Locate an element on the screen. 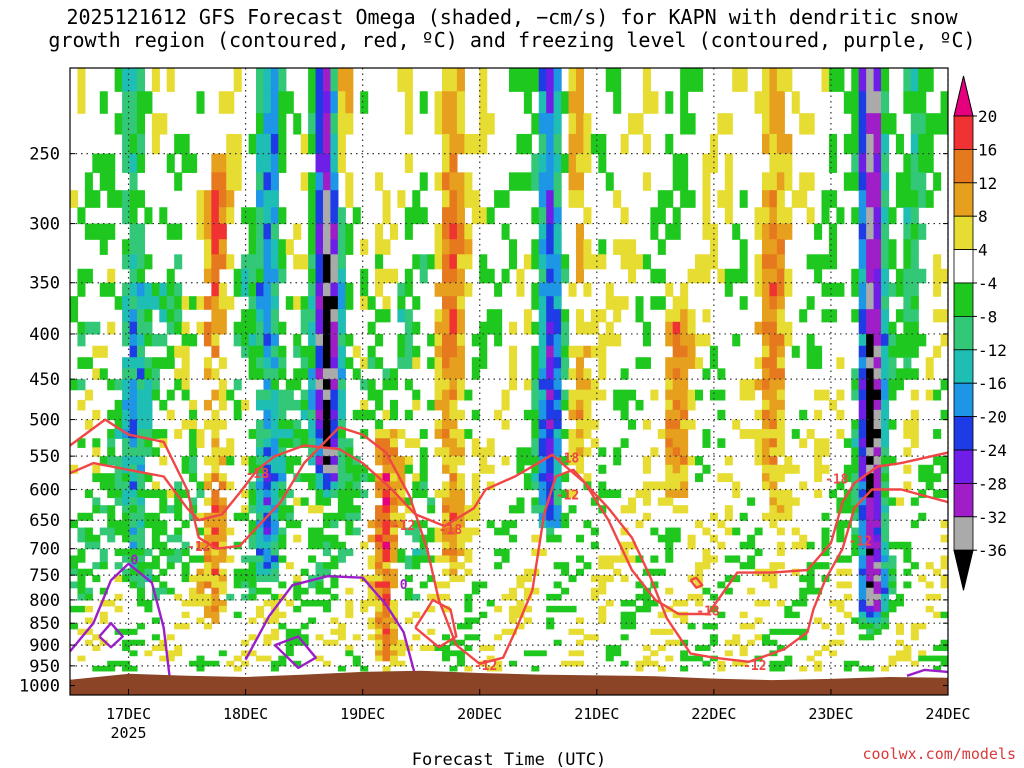 The height and width of the screenshot is (768, 1024). contour-label: -18 is located at coordinates (568, 459).